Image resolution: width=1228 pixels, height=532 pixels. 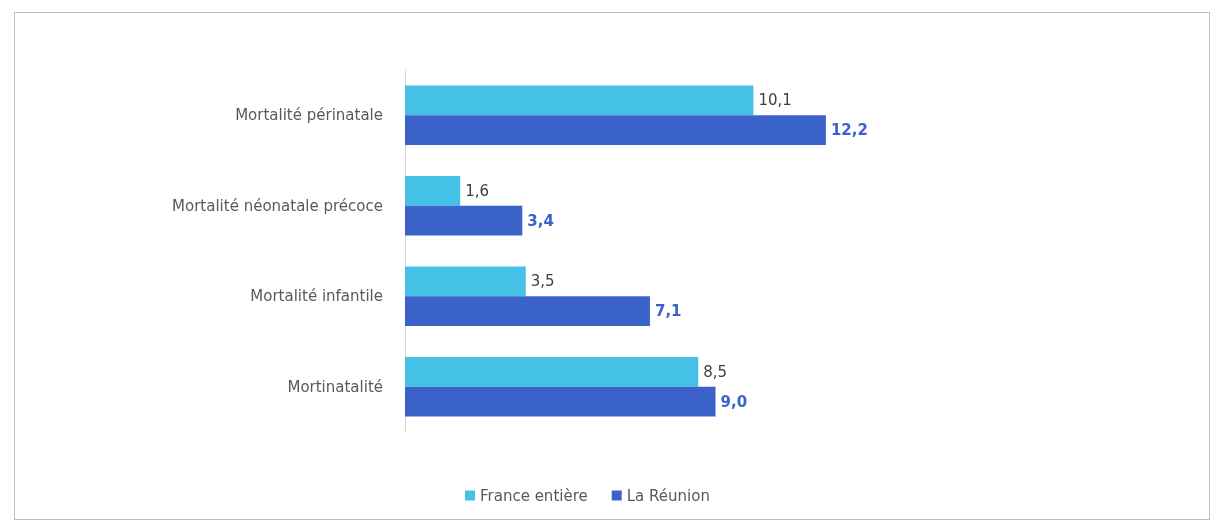 I want to click on data-label: 3,5, so click(x=542, y=281).